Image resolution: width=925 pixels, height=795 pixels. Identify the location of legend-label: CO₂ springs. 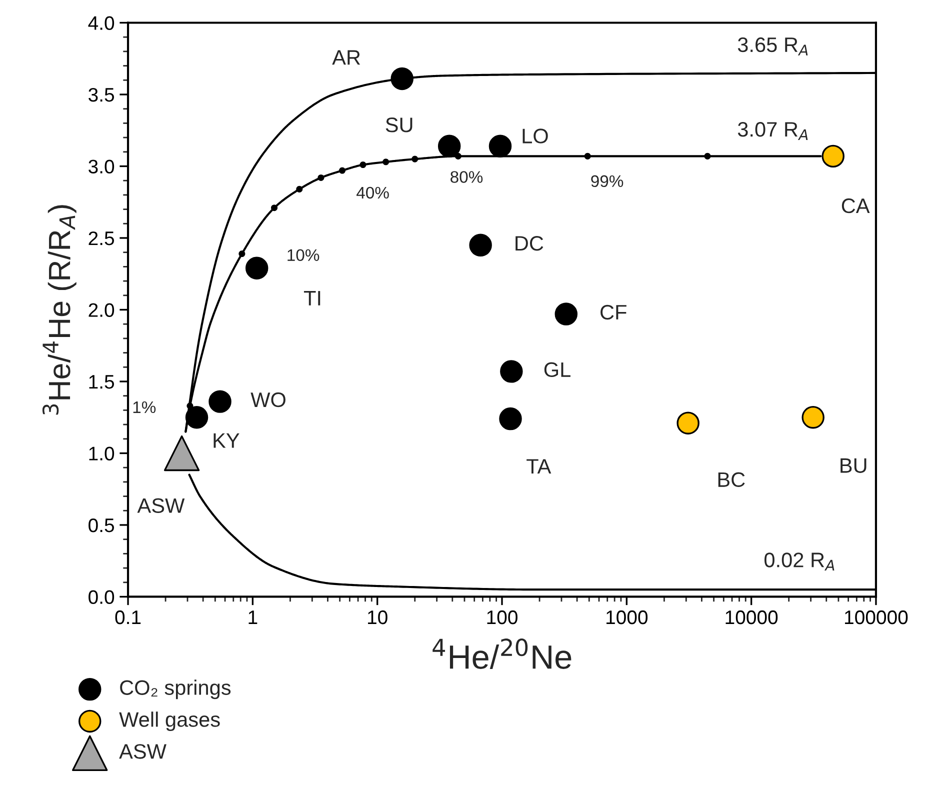
(175, 690).